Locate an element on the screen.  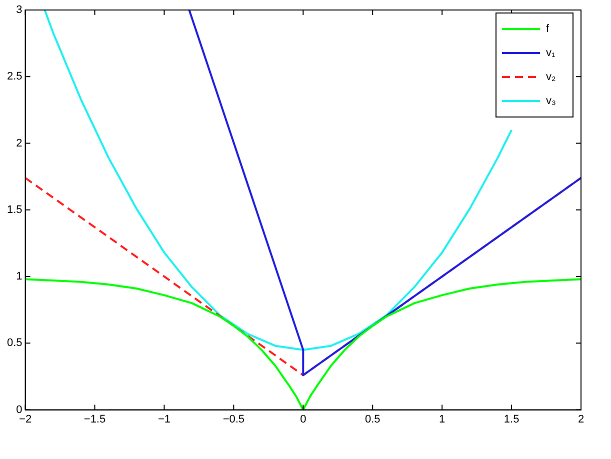
y-tick-label: 2 is located at coordinates (19, 143).